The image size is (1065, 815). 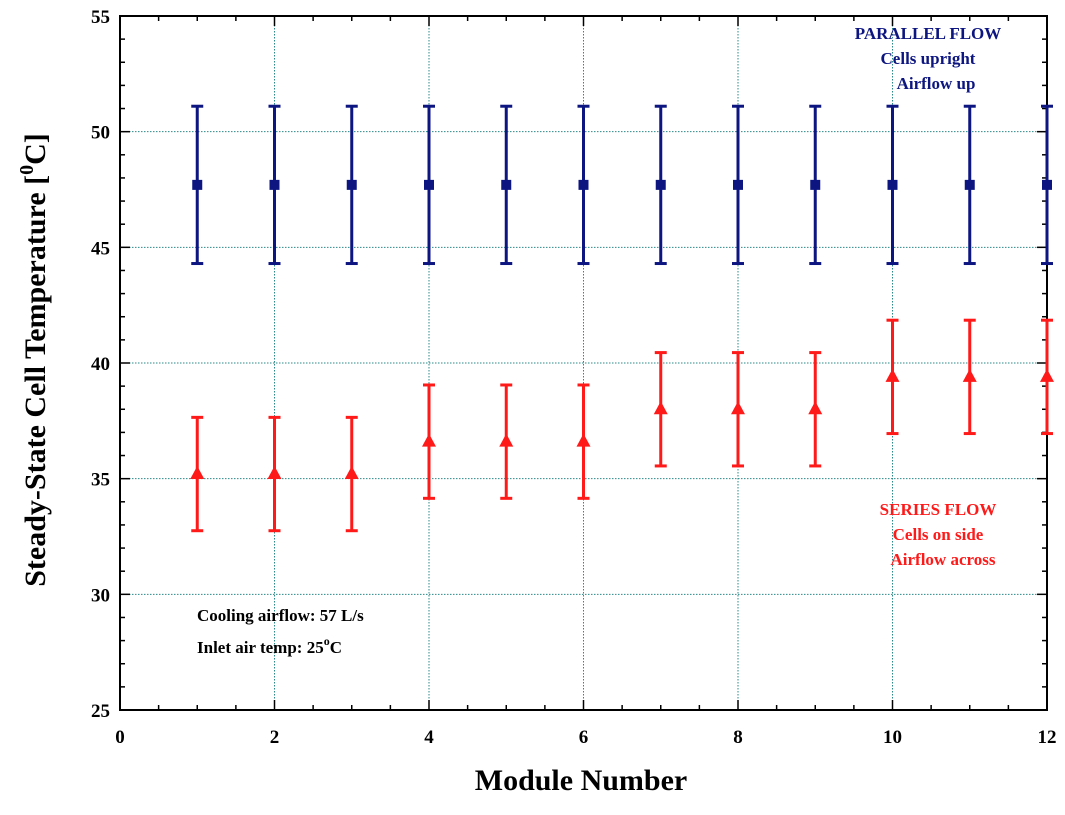 I want to click on x-tick-label: 10, so click(x=892, y=737).